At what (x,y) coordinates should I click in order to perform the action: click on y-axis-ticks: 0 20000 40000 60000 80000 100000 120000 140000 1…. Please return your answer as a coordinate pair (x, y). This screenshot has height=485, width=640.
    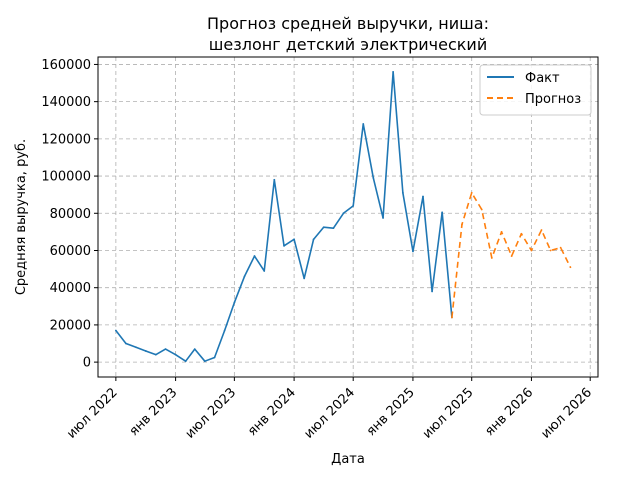
    Looking at the image, I should click on (69, 214).